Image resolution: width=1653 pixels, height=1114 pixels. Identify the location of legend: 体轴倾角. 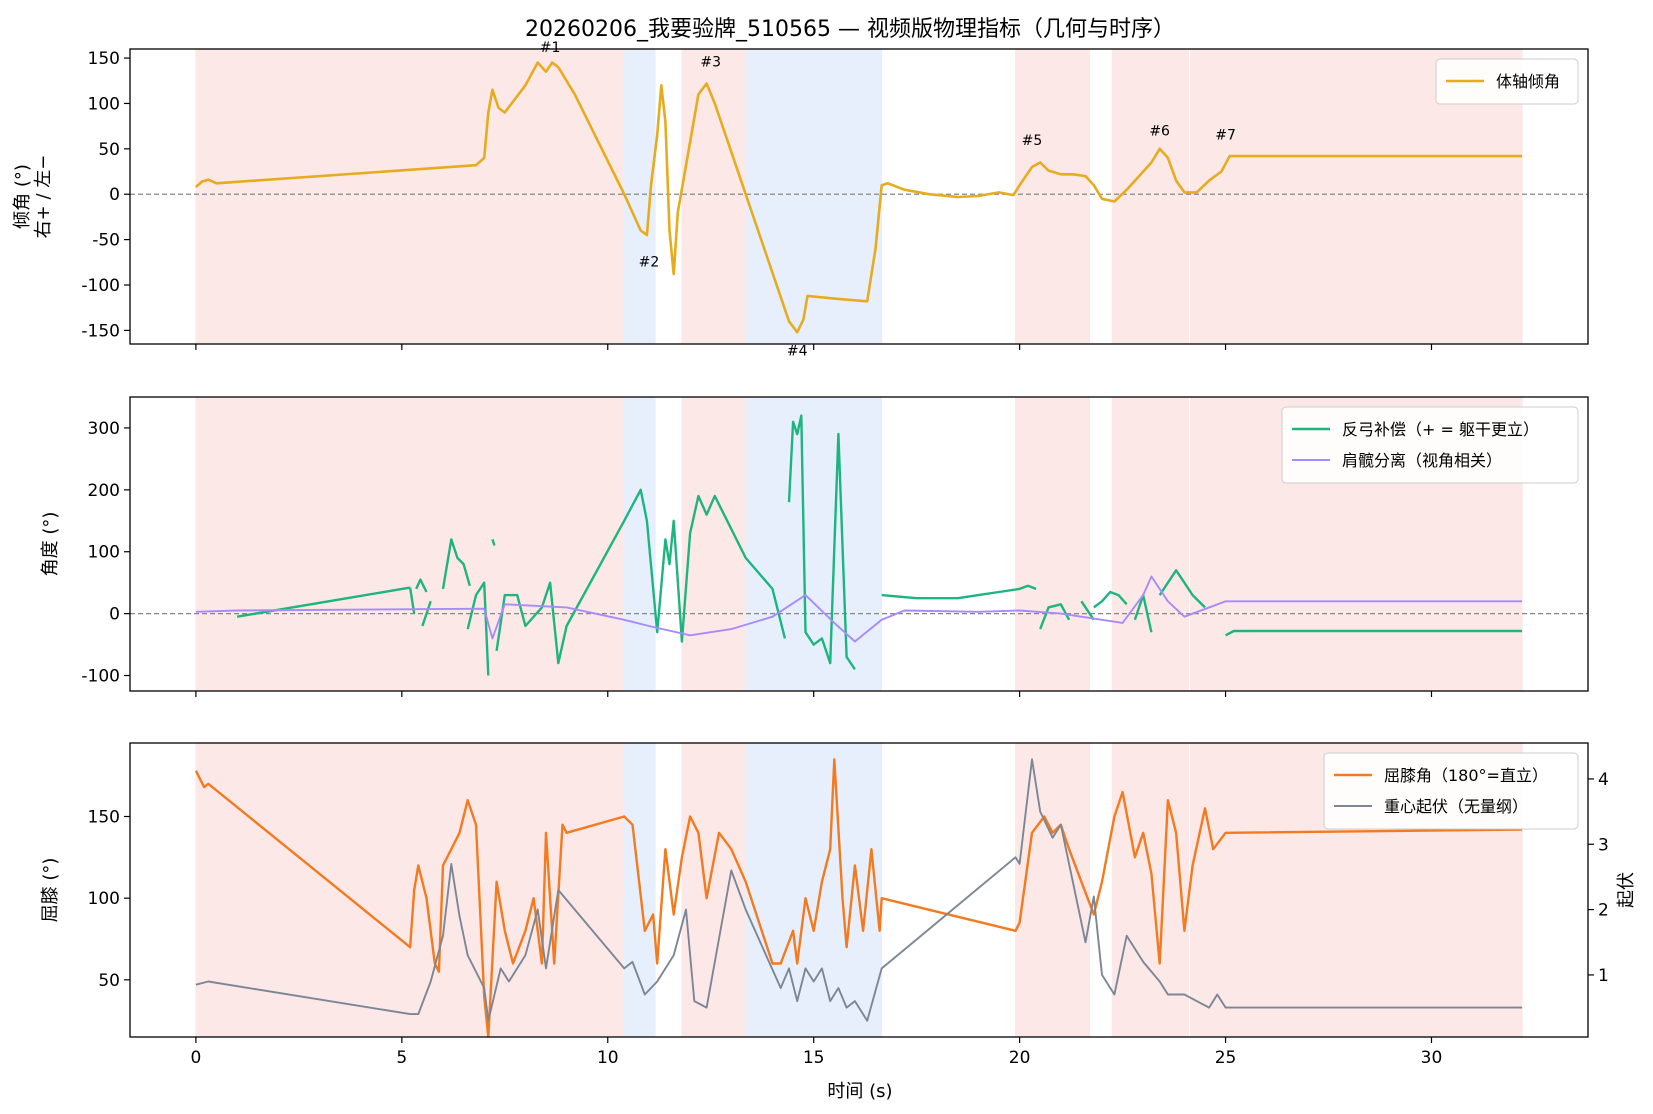
(1507, 81).